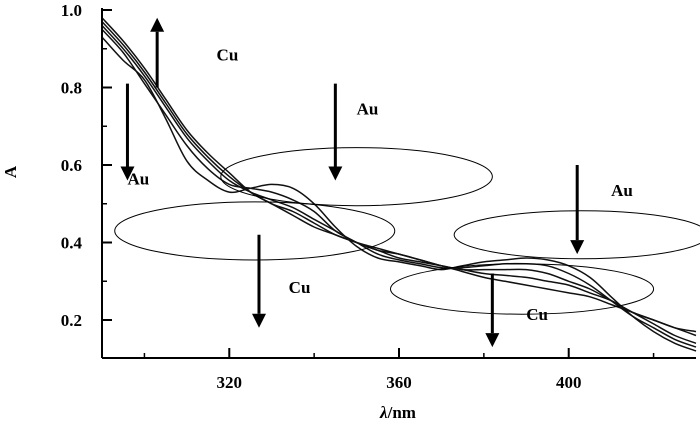 This screenshot has width=700, height=424. Describe the element at coordinates (622, 190) in the screenshot. I see `annotation-au-5: Au` at that location.